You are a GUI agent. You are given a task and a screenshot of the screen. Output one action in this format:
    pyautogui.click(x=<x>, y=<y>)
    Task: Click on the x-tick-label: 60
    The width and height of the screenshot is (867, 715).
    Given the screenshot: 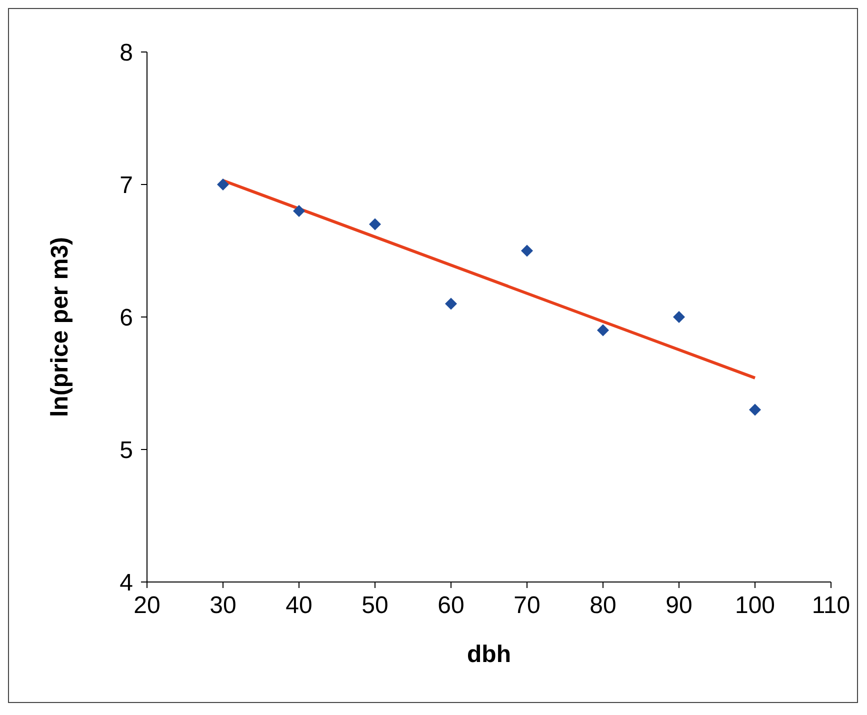 What is the action you would take?
    pyautogui.click(x=451, y=606)
    